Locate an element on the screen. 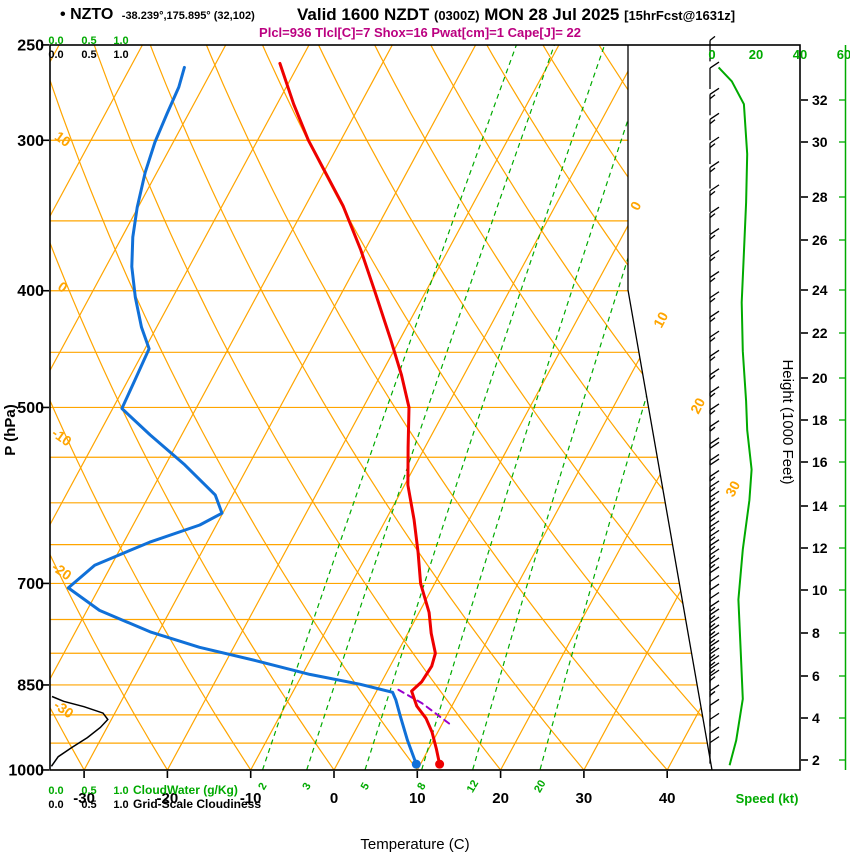 This screenshot has height=860, width=850. dry-adiabat-label: 0 is located at coordinates (63, 287).